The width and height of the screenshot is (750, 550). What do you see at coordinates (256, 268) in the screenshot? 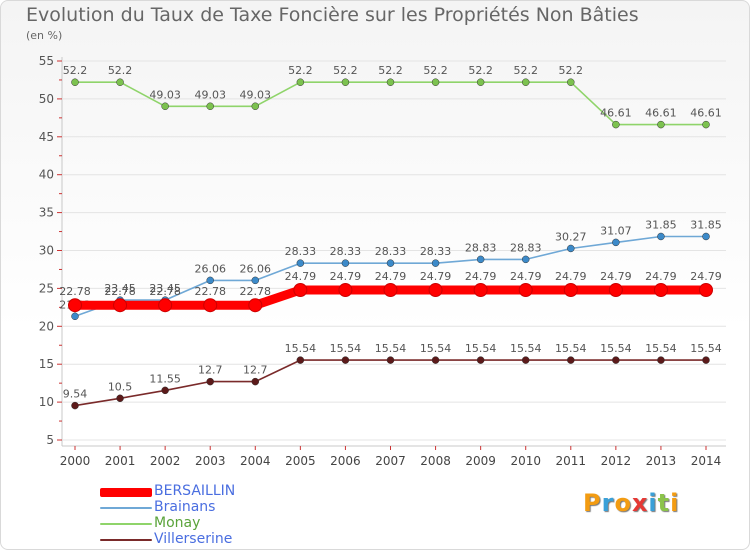
I see `data-label-brainans: 26.06` at bounding box center [256, 268].